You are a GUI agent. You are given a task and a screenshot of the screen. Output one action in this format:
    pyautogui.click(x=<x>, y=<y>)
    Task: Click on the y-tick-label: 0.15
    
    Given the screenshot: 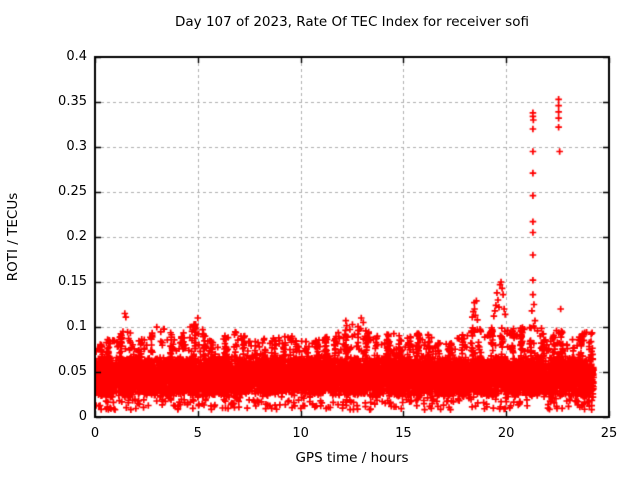 What is the action you would take?
    pyautogui.click(x=72, y=281)
    